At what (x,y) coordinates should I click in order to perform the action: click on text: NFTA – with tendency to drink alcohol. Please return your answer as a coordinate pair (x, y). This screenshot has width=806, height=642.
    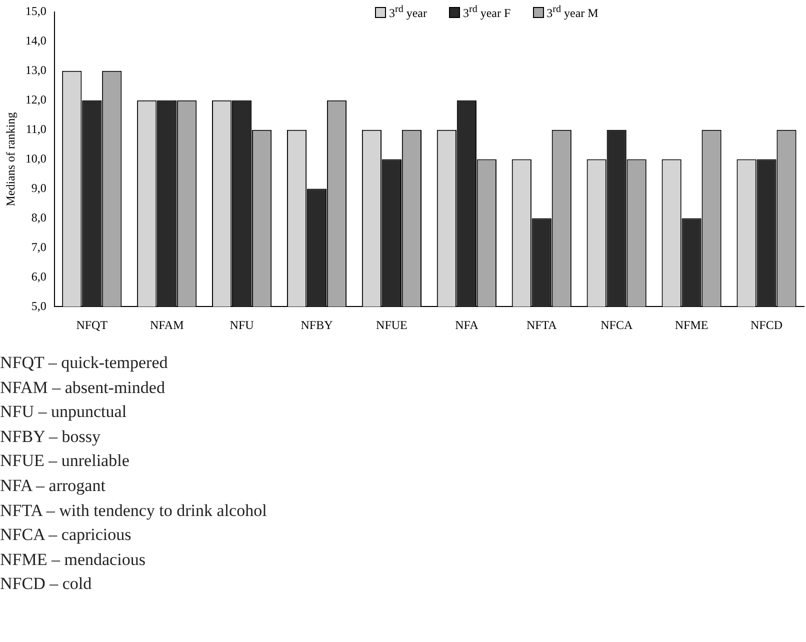
    Looking at the image, I should click on (134, 511).